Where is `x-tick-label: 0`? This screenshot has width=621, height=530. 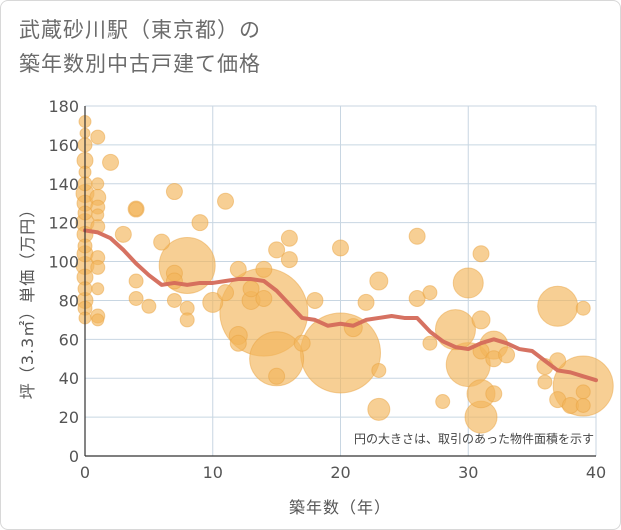
x-tick-label: 0 is located at coordinates (85, 472).